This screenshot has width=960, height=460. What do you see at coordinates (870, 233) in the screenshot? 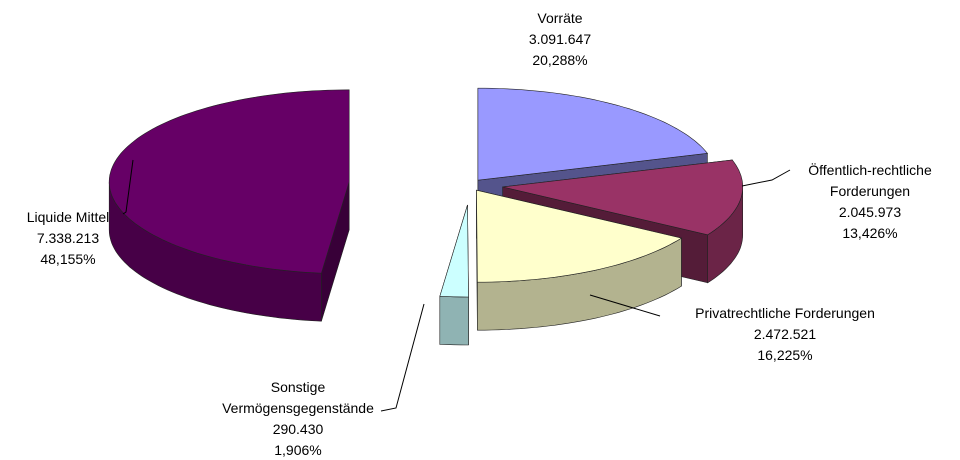
I see `percentage-label: 13,426%` at bounding box center [870, 233].